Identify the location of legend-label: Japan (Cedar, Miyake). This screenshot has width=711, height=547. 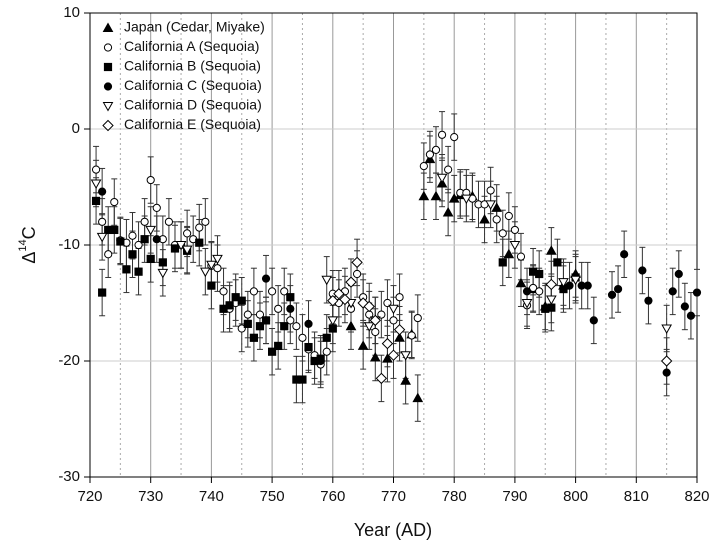
(194, 27).